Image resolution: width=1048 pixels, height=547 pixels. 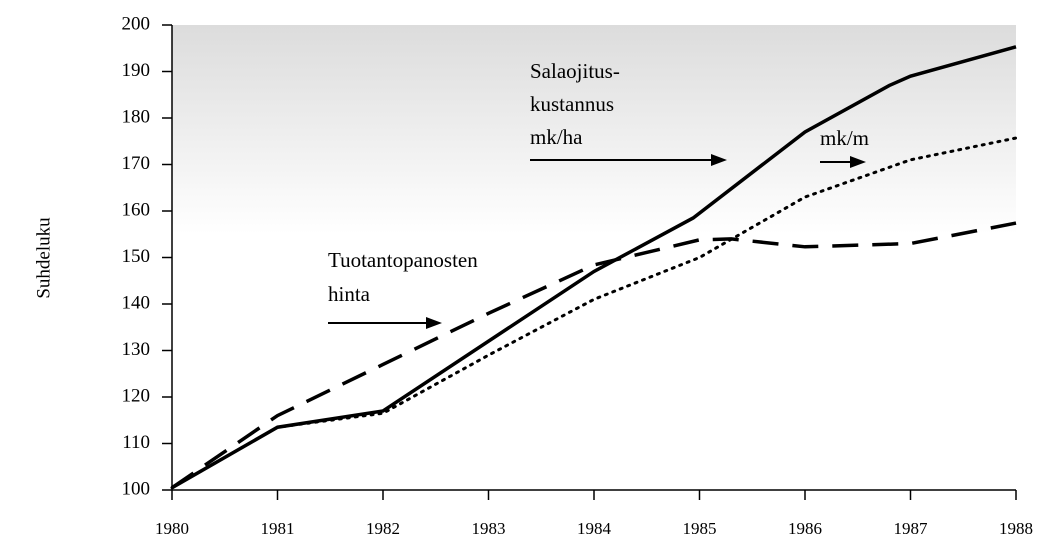 What do you see at coordinates (844, 138) in the screenshot?
I see `annotation: mk/m` at bounding box center [844, 138].